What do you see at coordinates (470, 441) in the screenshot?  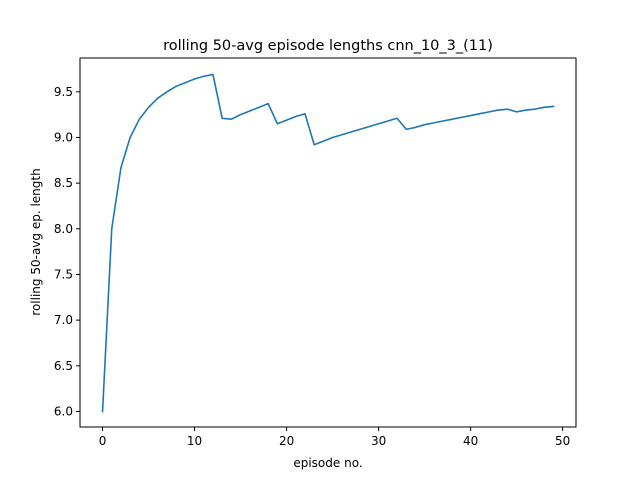 I see `x-tick-label: 40` at bounding box center [470, 441].